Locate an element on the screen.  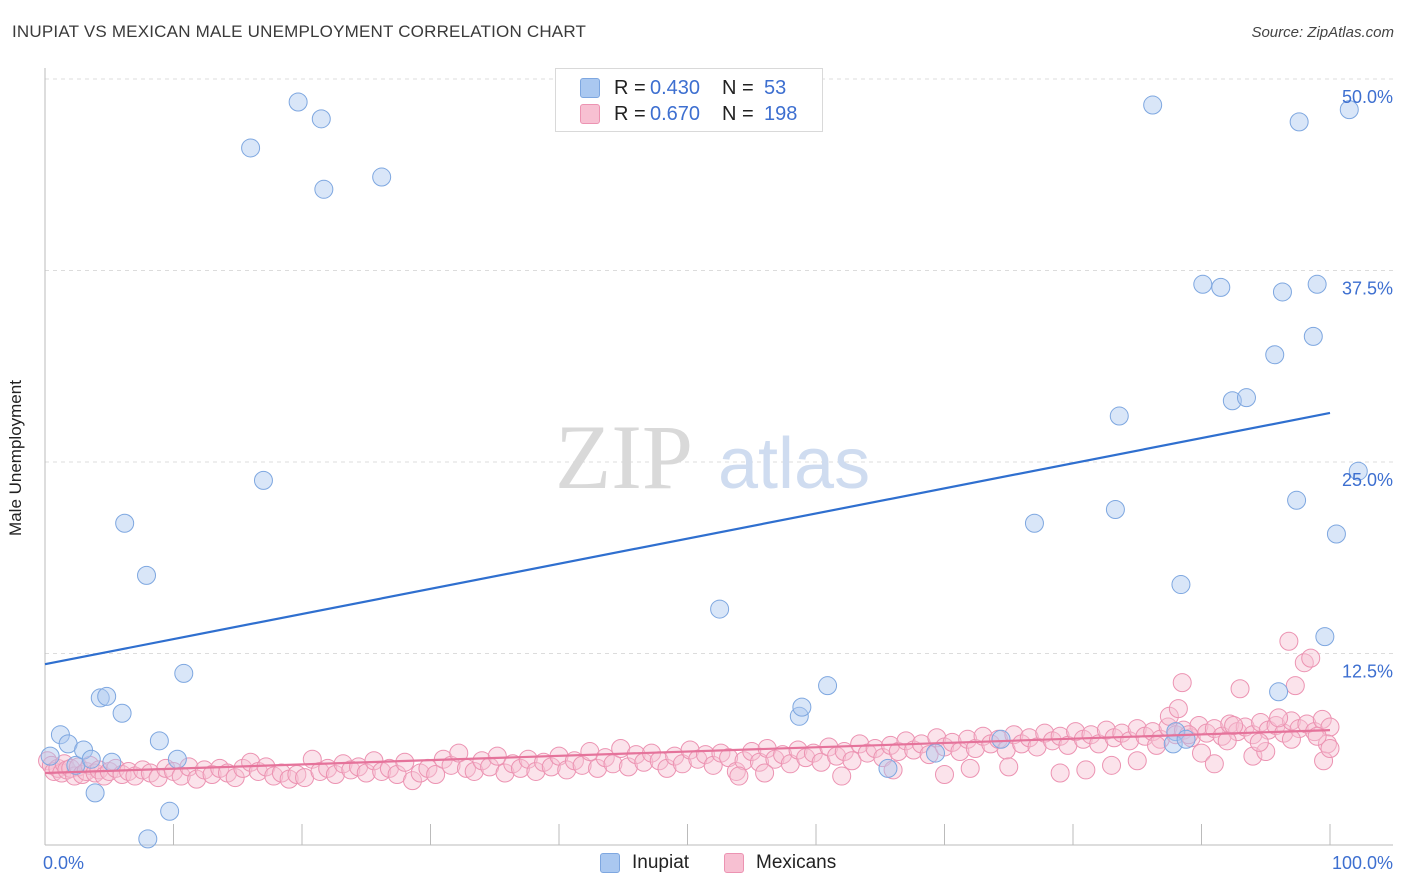
bottom-legend-swatch-mexicans is located at coordinates (734, 863).